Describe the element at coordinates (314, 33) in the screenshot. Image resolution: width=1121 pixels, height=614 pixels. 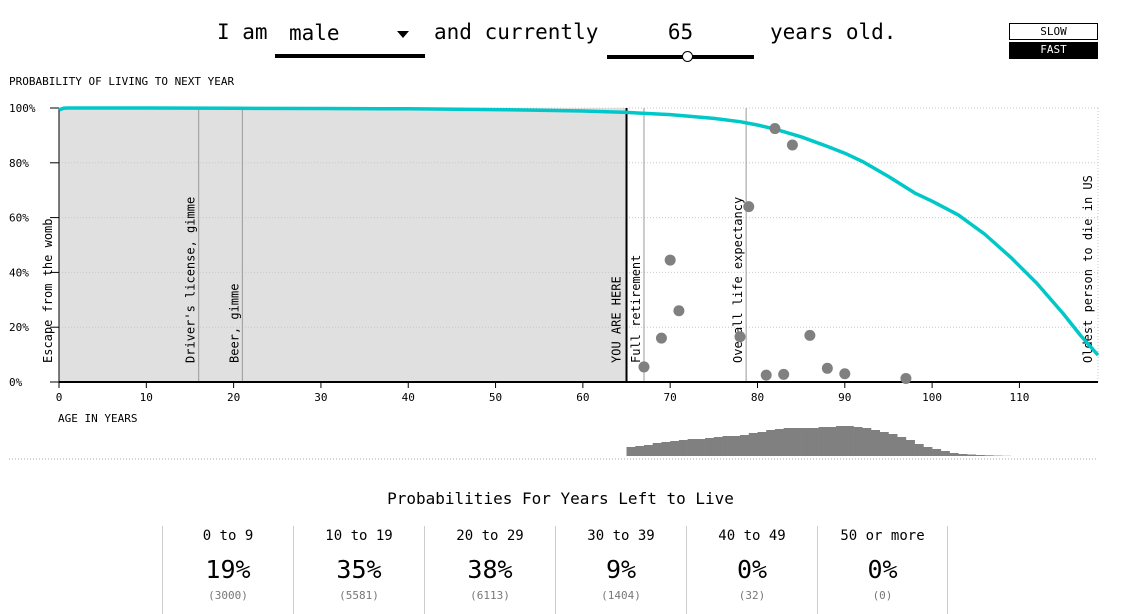
I see `sex-select-value: male` at that location.